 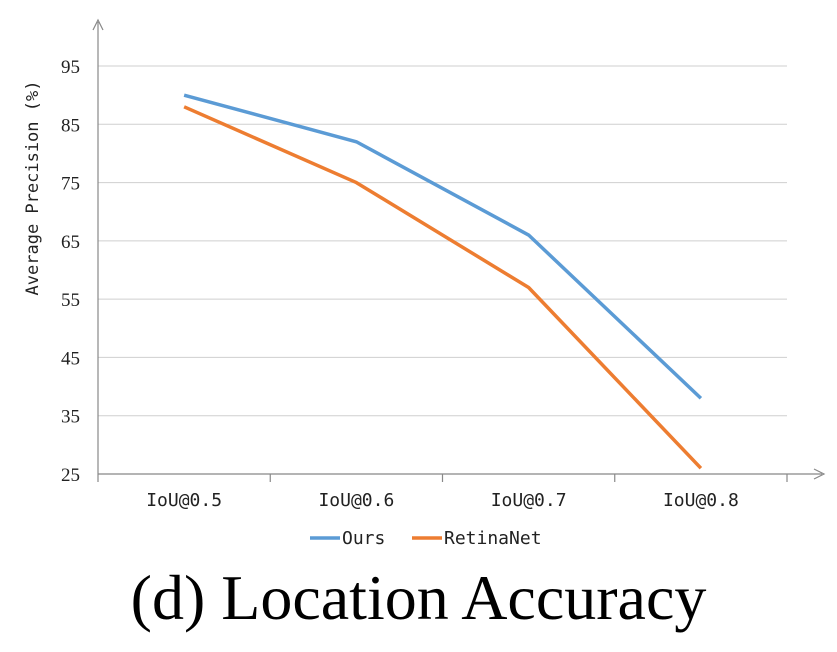 What do you see at coordinates (70, 242) in the screenshot?
I see `y-tick-label: 65` at bounding box center [70, 242].